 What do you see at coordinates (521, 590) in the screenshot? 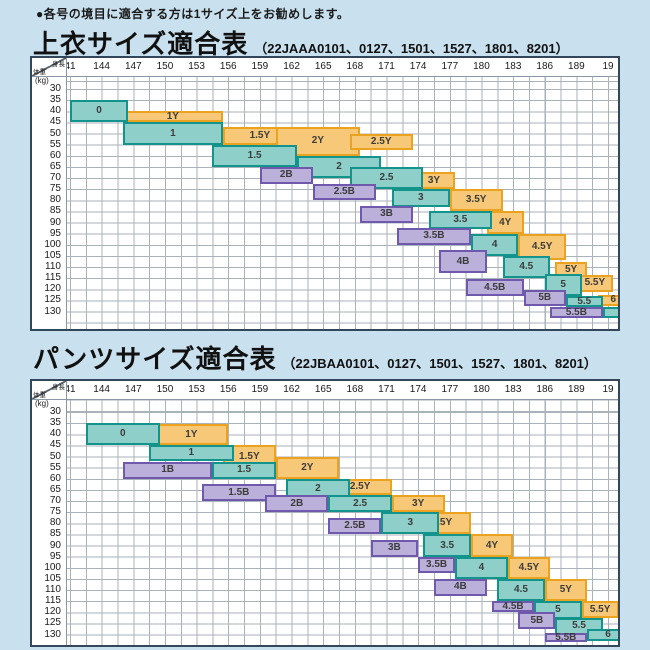
I see `size-block-label: 4.5` at bounding box center [521, 590].